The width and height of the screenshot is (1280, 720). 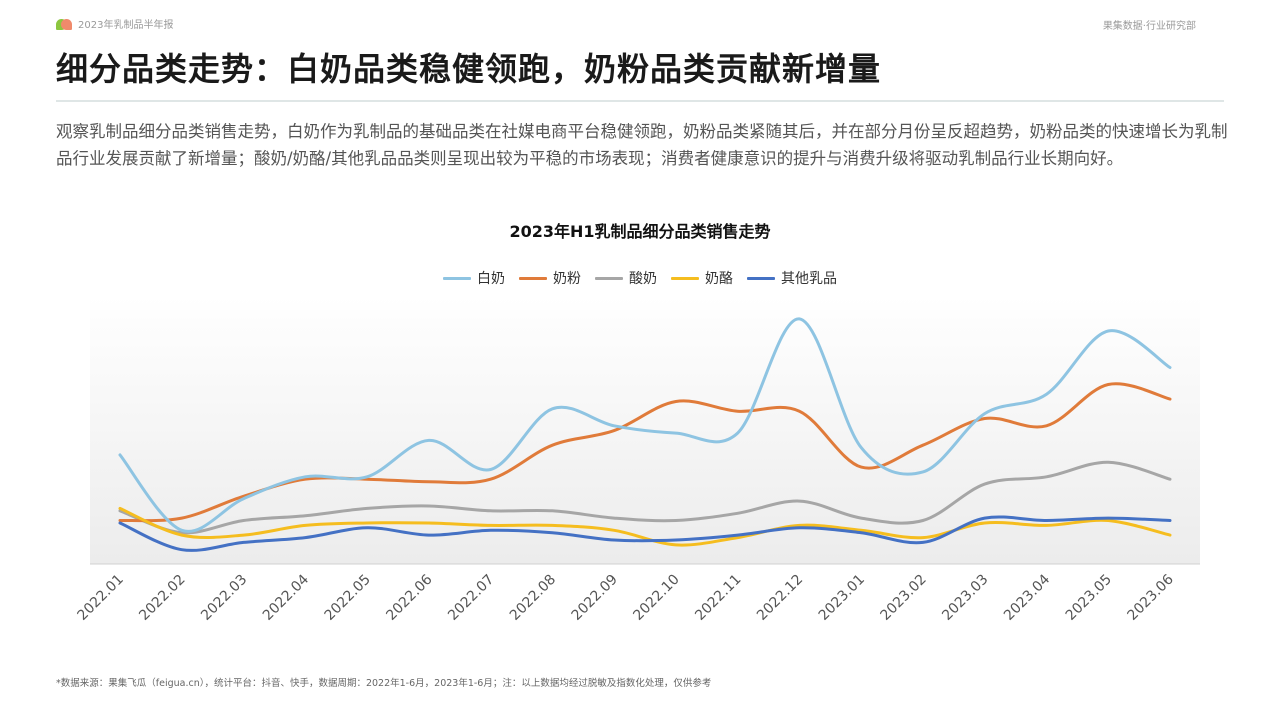 What do you see at coordinates (780, 598) in the screenshot?
I see `x-tick-label: 2022.12` at bounding box center [780, 598].